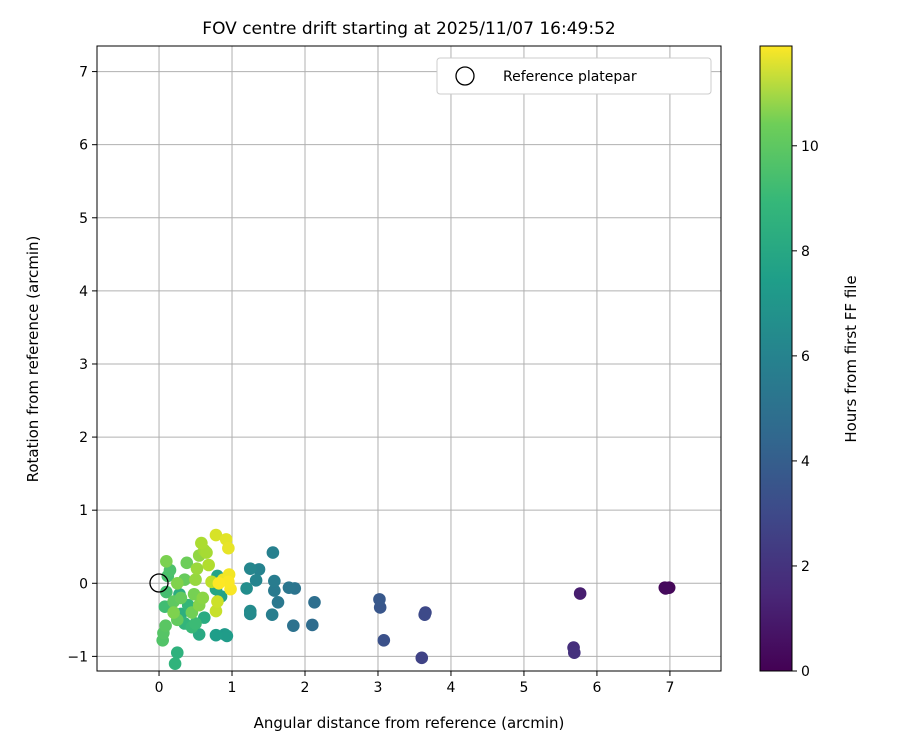 The image size is (900, 754). Describe the element at coordinates (451, 688) in the screenshot. I see `x-tick-label: 4` at that location.